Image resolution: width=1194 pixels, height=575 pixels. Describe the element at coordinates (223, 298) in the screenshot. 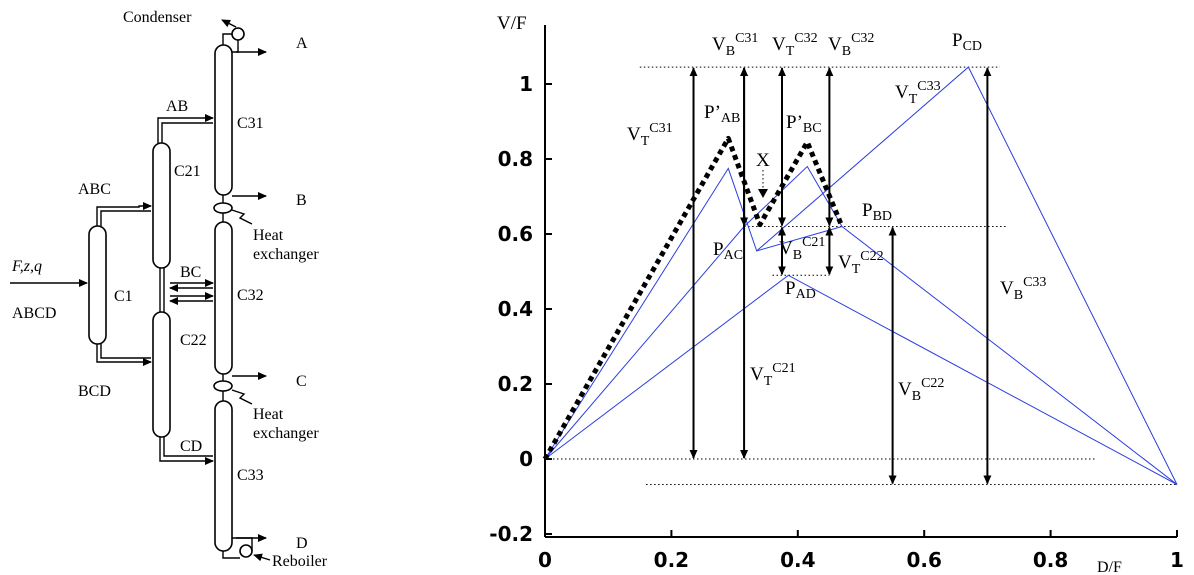

I see `column-c32` at that location.